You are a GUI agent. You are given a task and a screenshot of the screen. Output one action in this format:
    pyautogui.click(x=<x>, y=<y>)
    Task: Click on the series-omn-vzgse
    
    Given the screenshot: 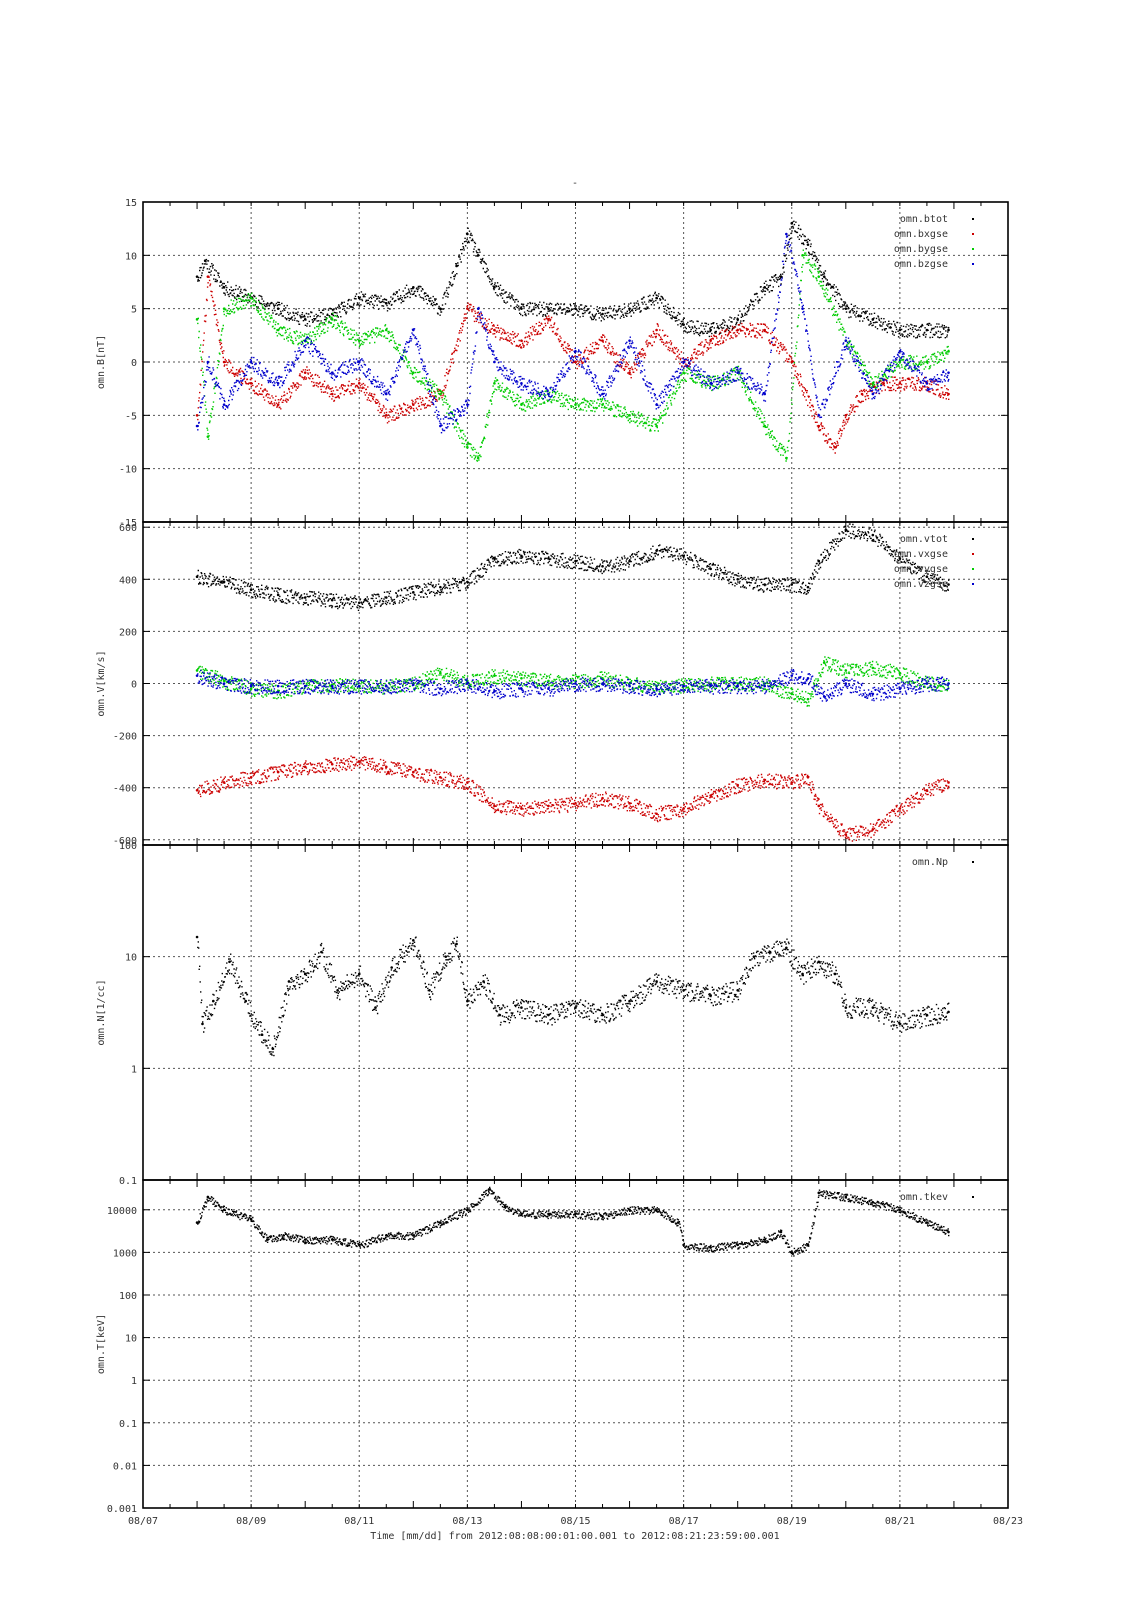 What is the action you would take?
    pyautogui.click(x=572, y=685)
    